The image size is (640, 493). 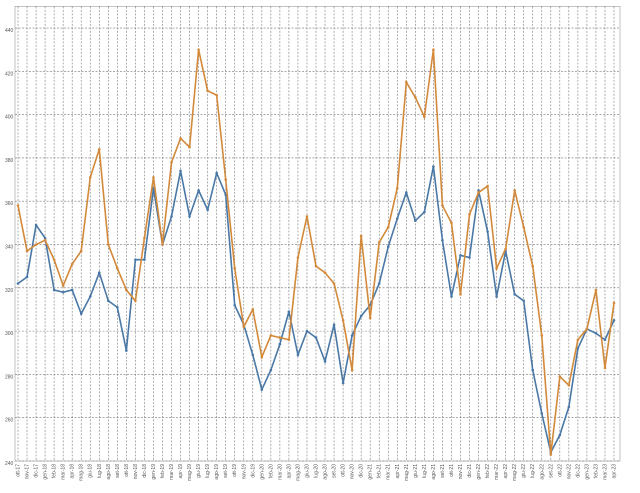 I want to click on x-tick-label: feb-23, so click(x=596, y=471).